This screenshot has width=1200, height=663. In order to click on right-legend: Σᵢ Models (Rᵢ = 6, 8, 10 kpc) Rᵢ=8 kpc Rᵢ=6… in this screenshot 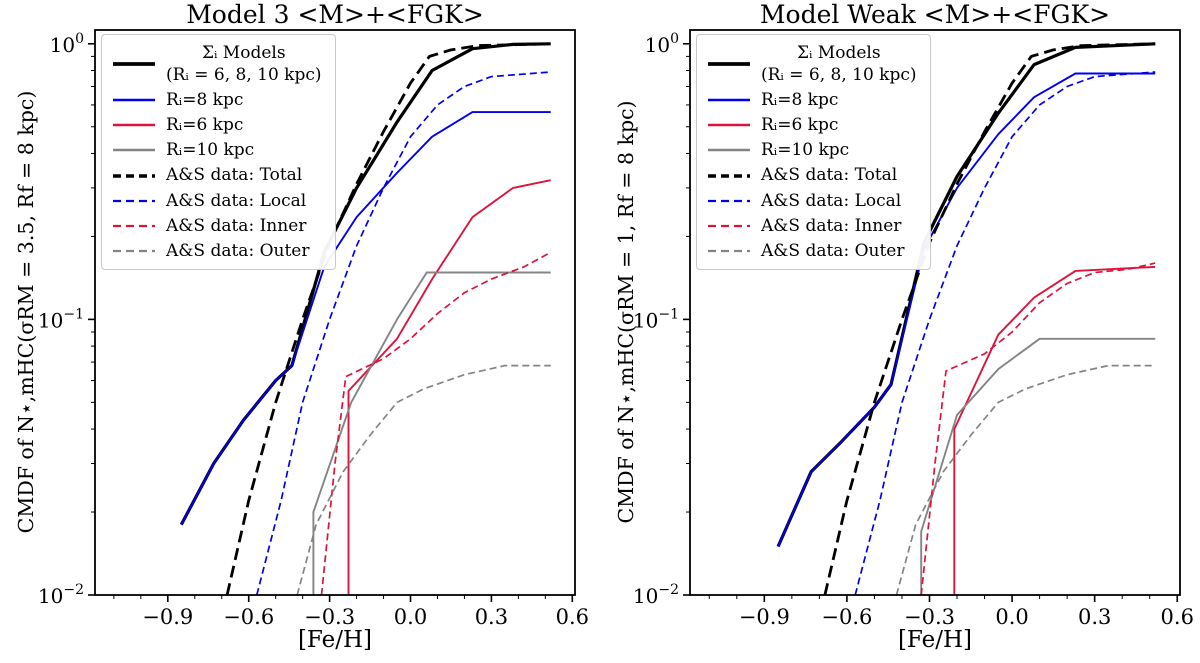, I will do `click(813, 152)`.